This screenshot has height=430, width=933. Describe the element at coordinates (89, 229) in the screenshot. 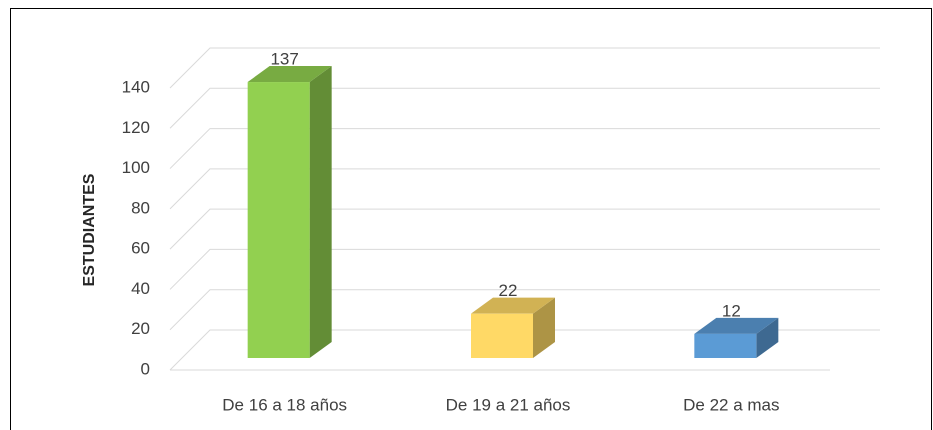

I see `y-axis-label: ESTUDIANTES` at that location.